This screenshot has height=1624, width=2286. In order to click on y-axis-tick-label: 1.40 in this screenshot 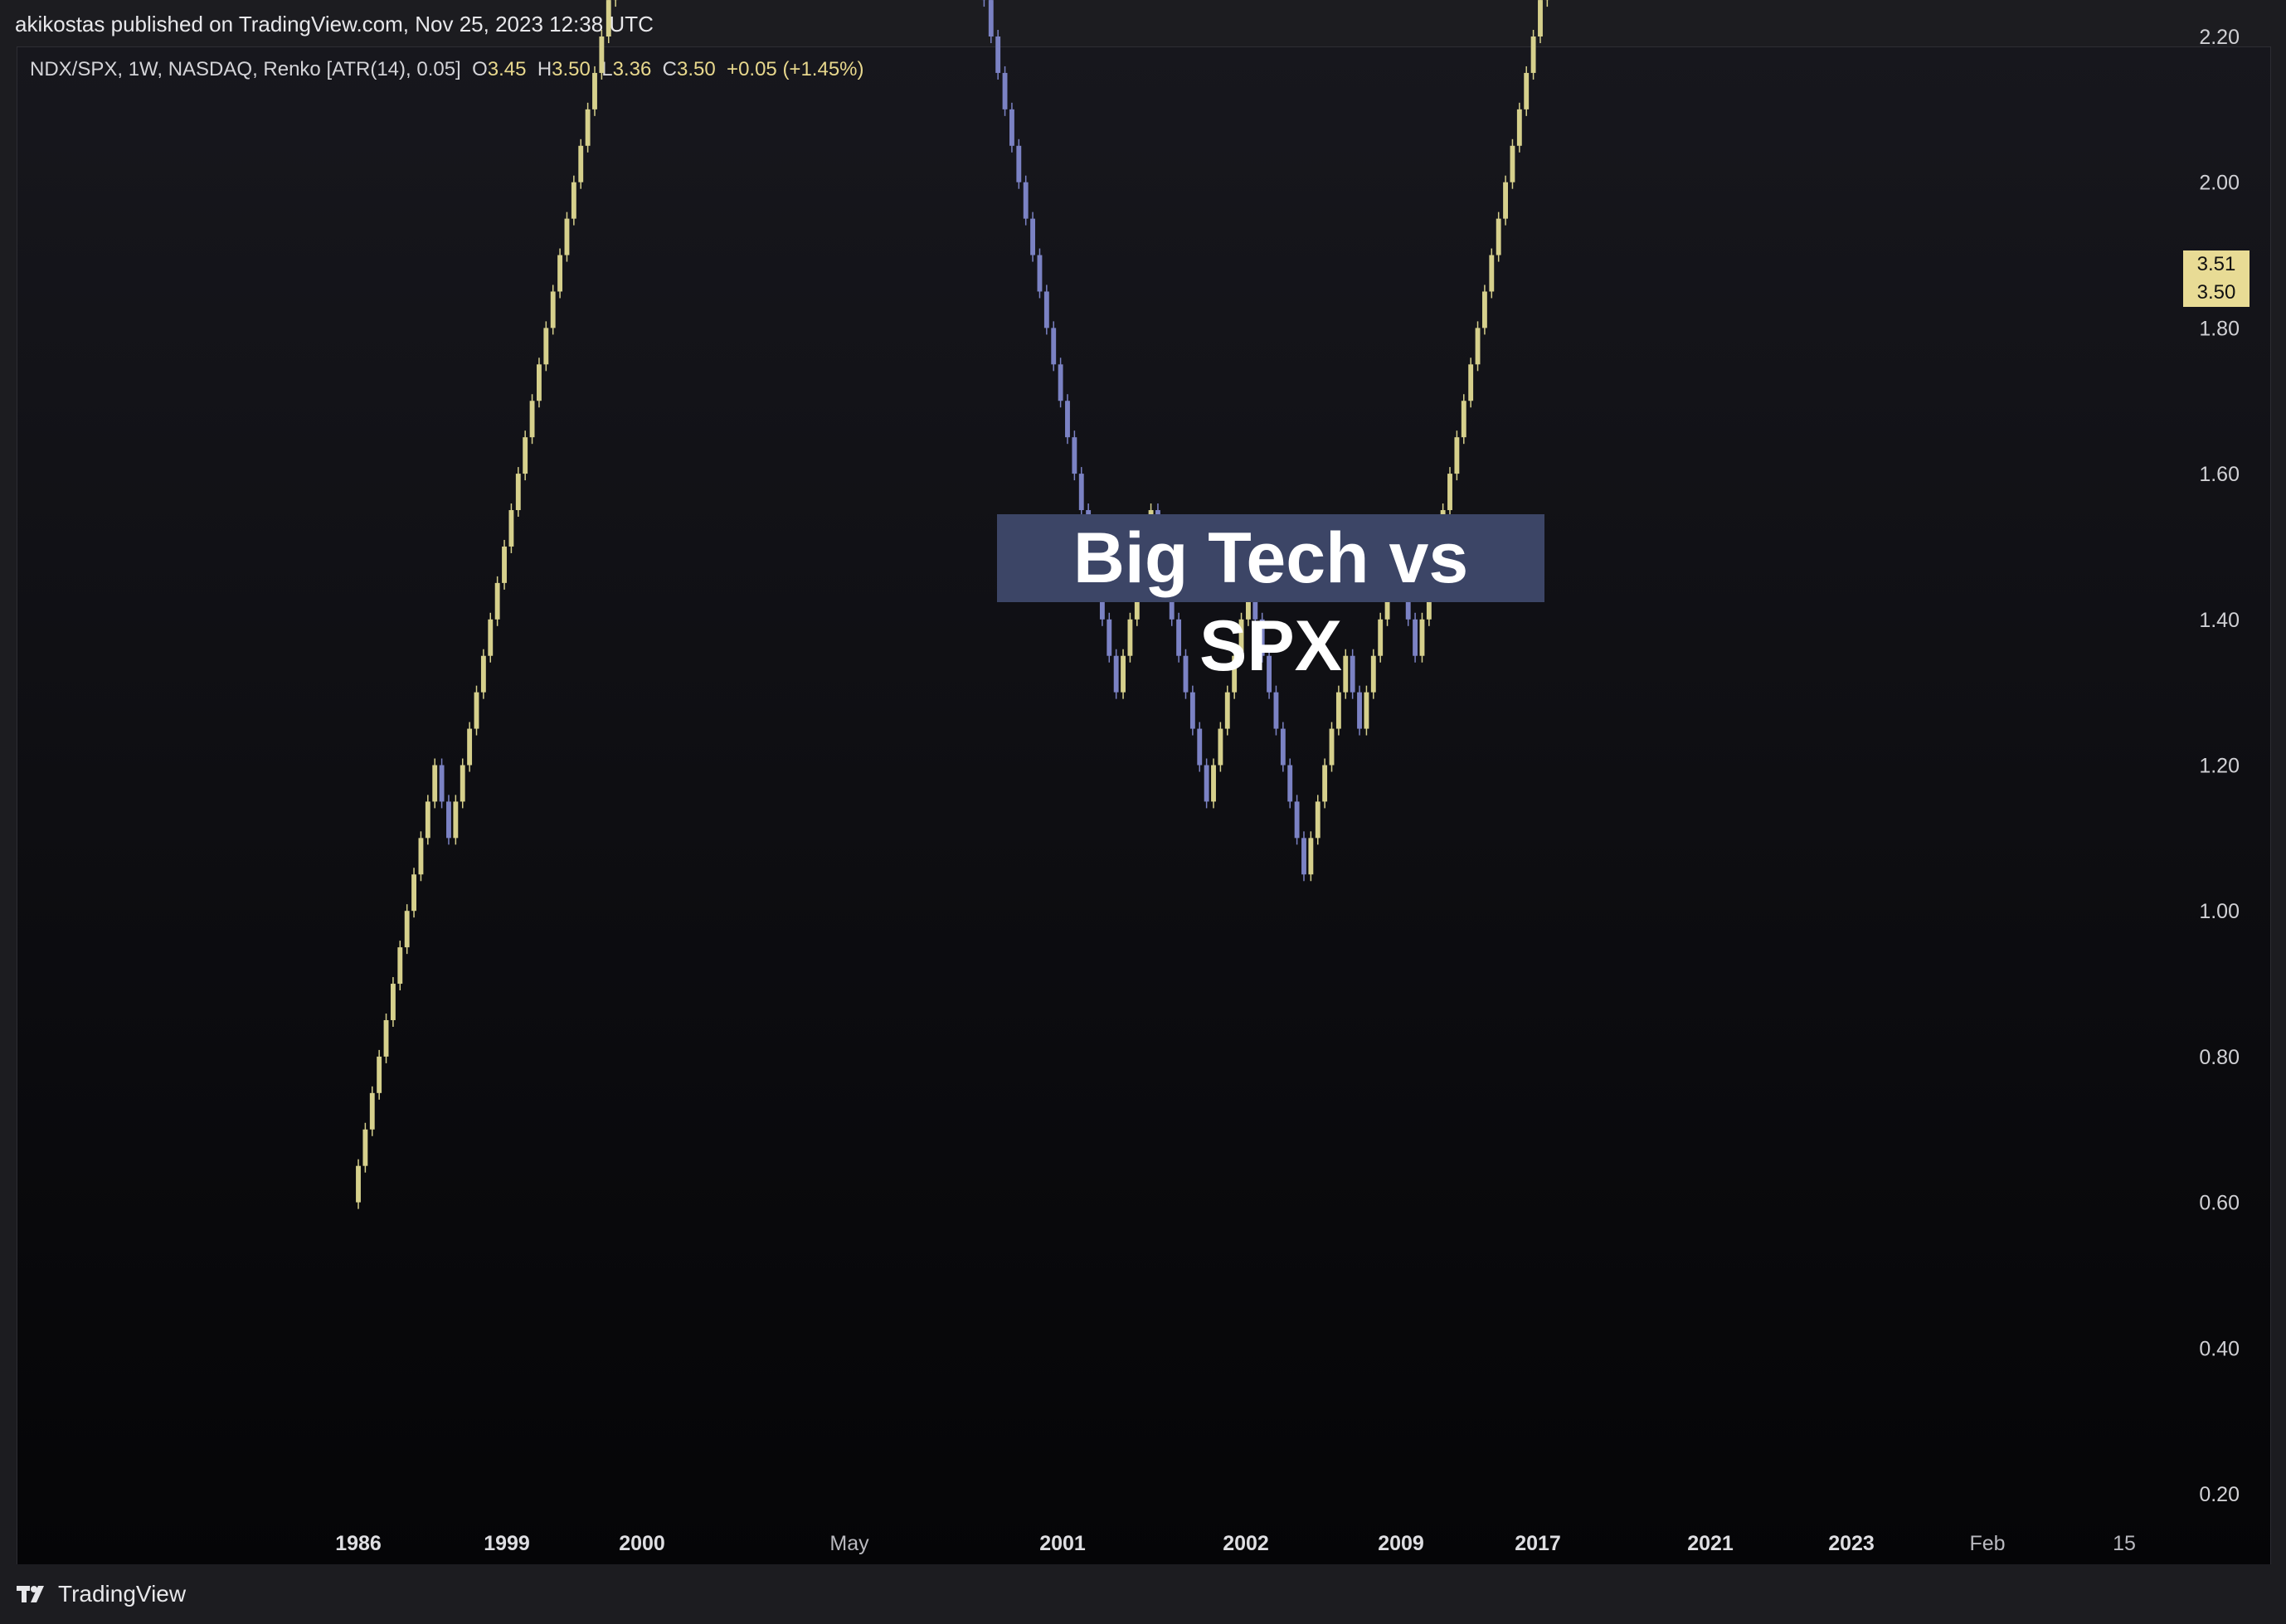, I will do `click(2220, 620)`.